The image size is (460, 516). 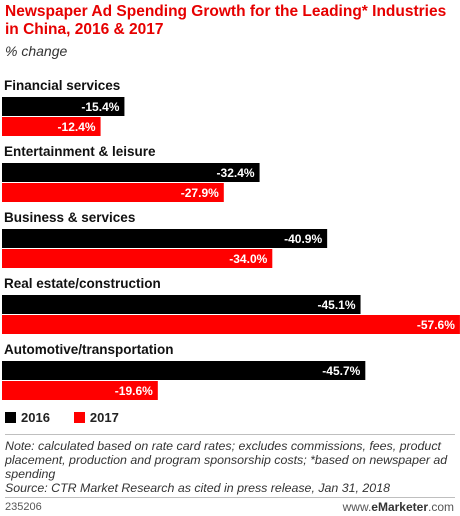 What do you see at coordinates (80, 151) in the screenshot?
I see `category-label: Entertainment & leisure` at bounding box center [80, 151].